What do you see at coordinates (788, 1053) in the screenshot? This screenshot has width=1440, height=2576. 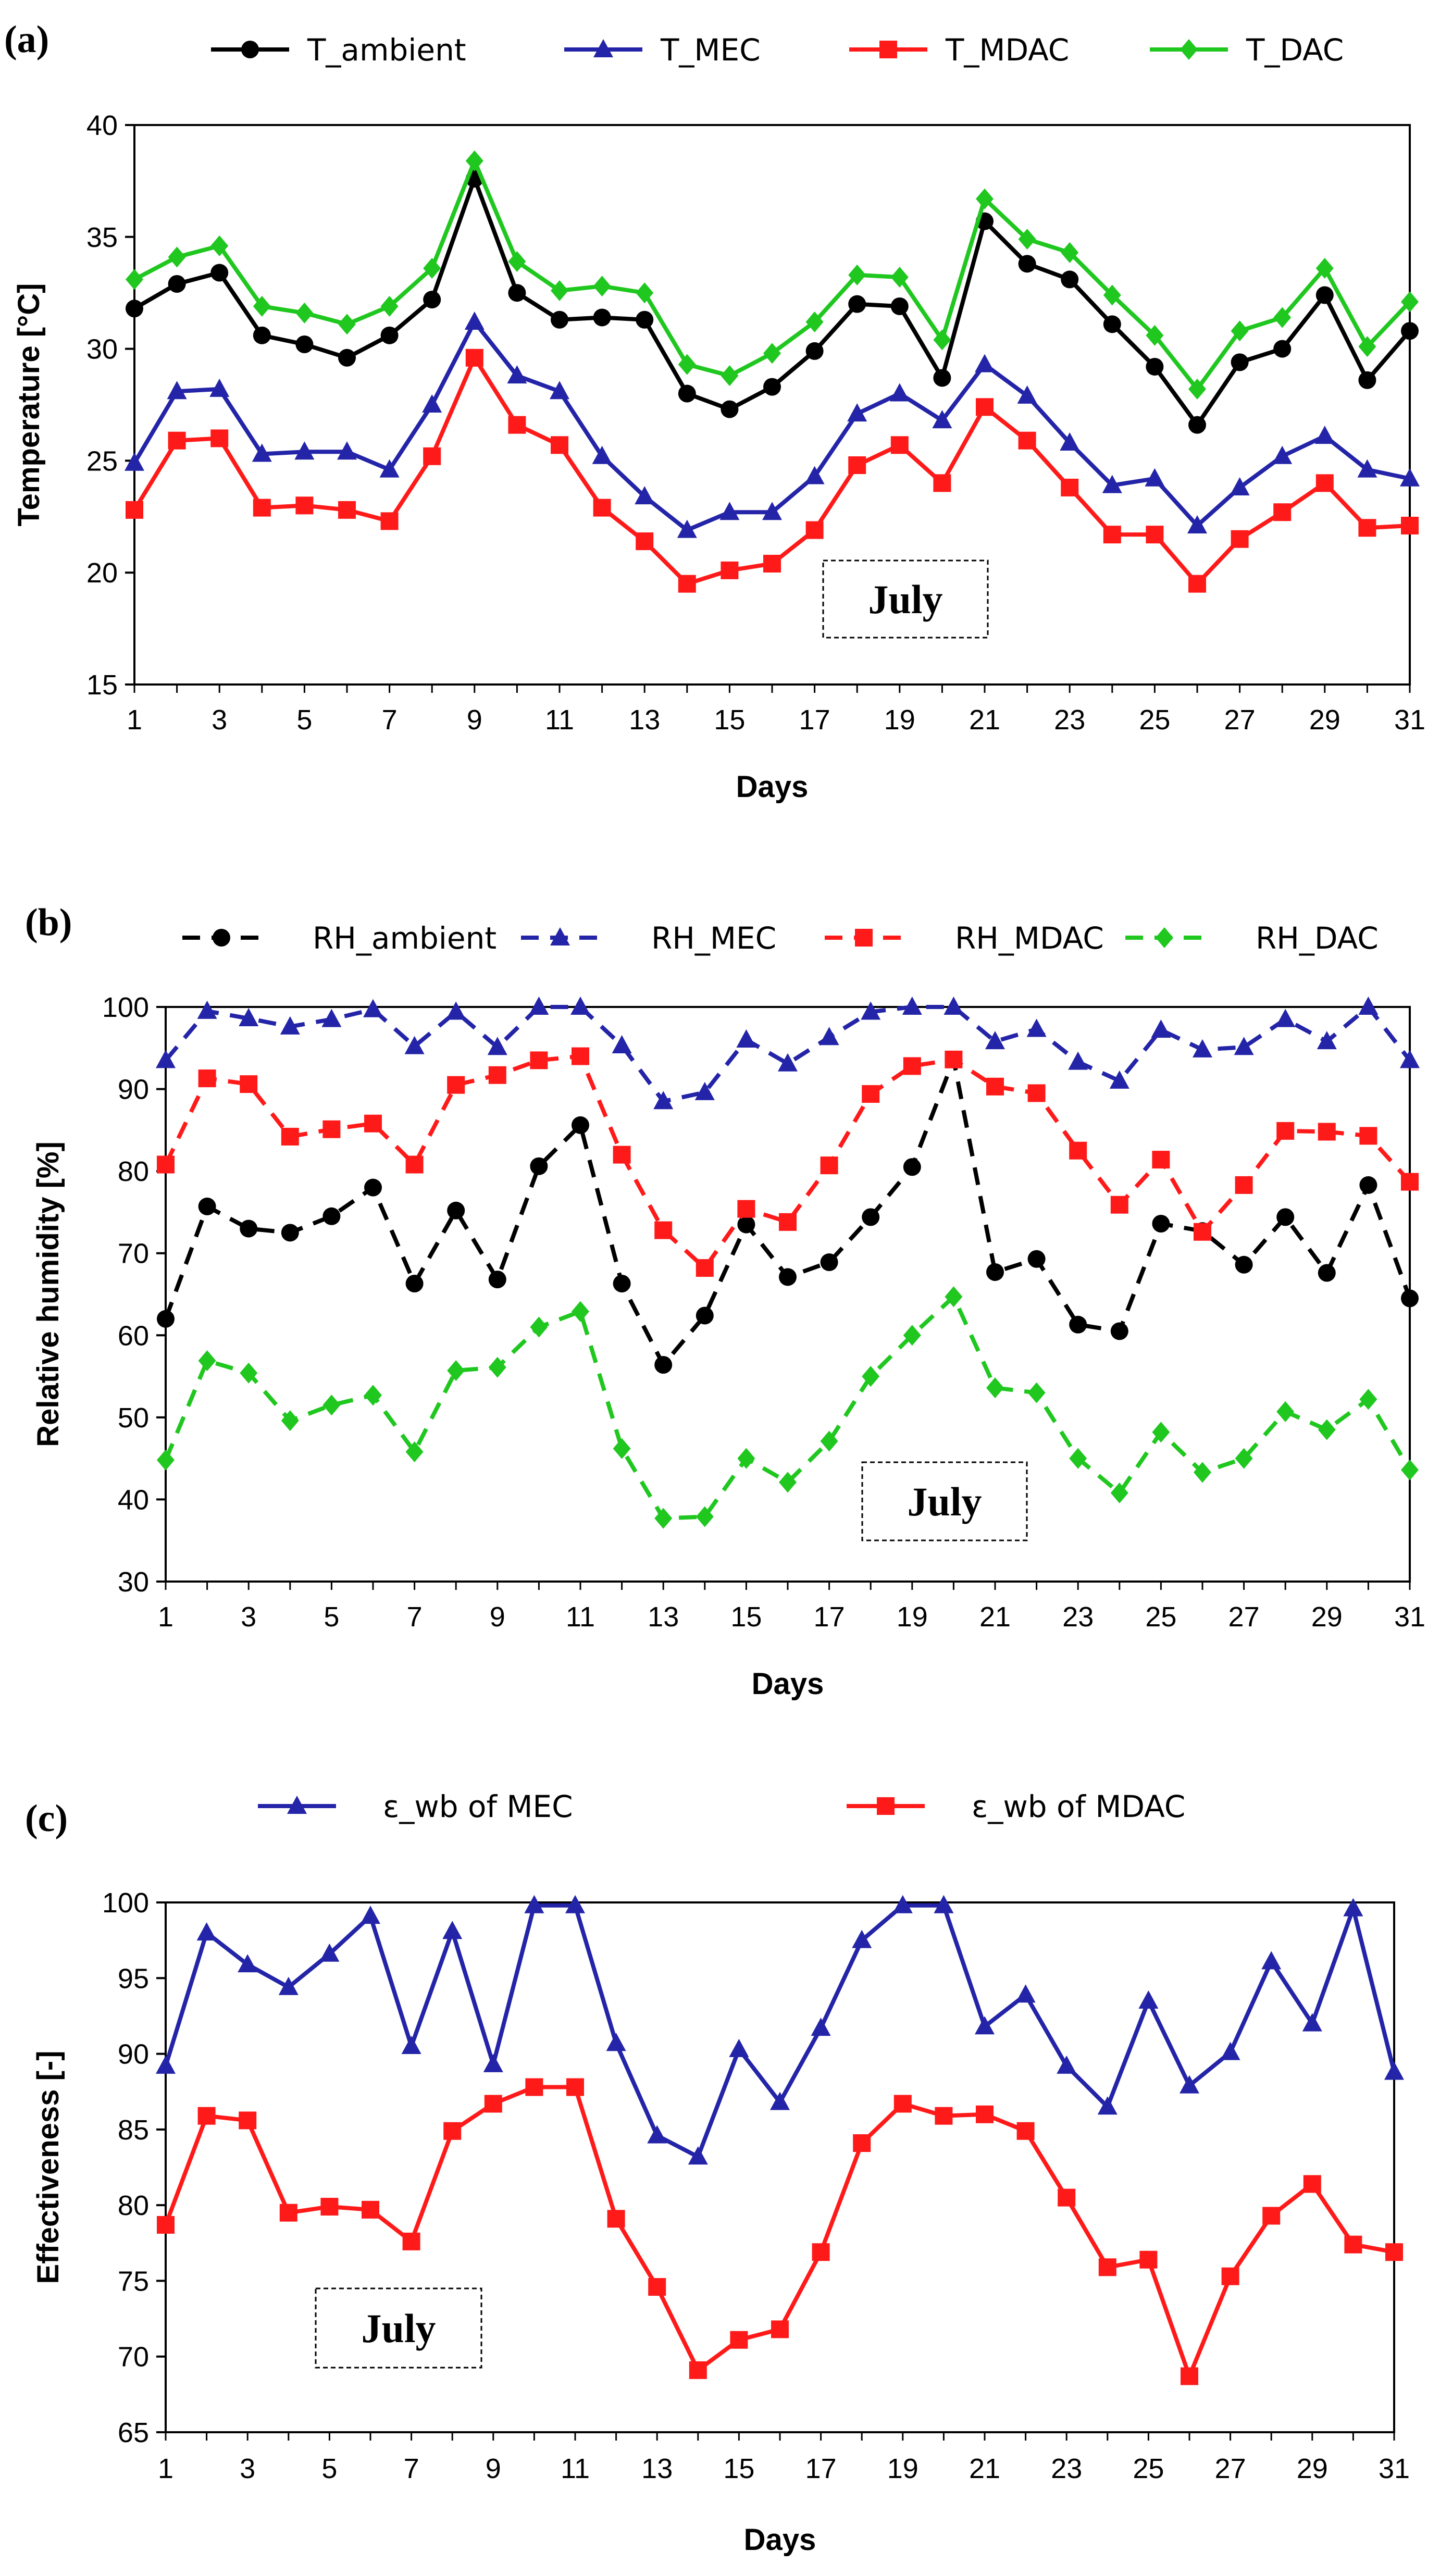 I see `series-RH_MEC` at bounding box center [788, 1053].